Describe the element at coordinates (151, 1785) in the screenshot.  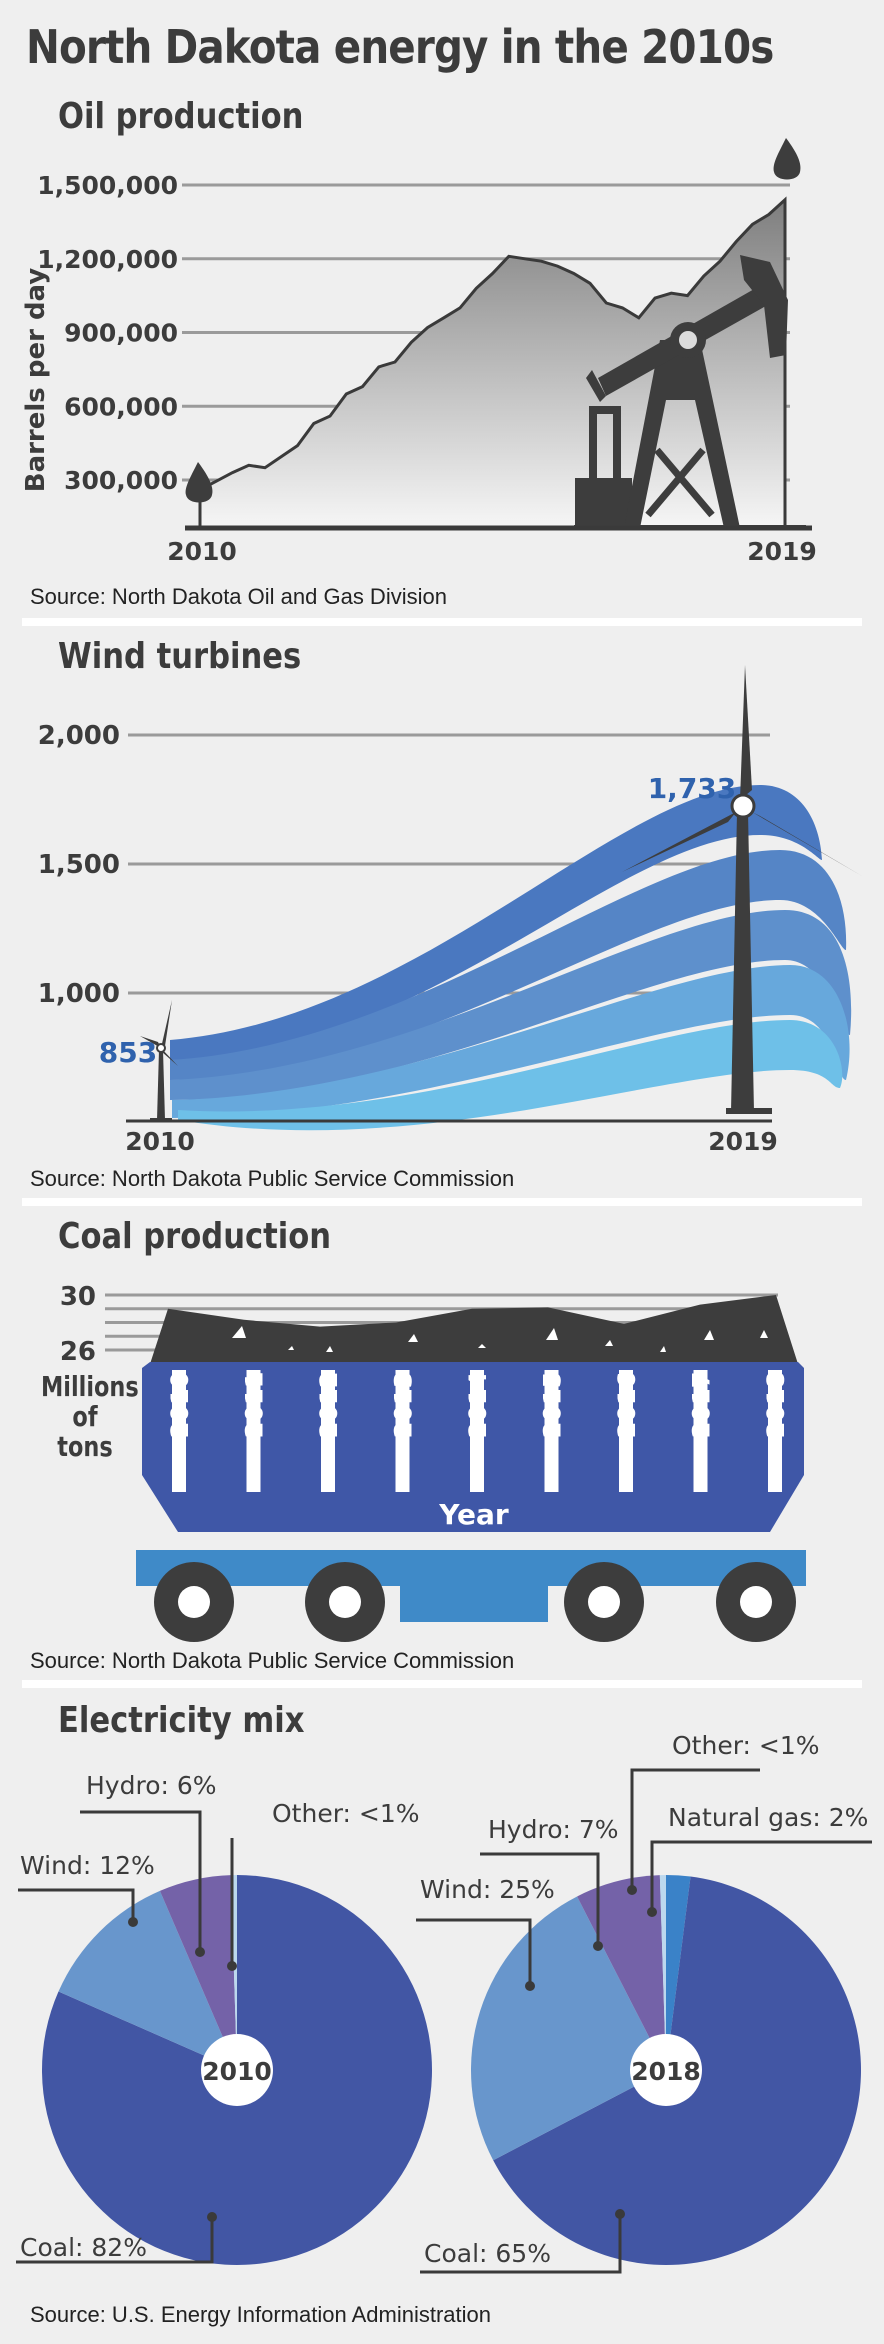
I see `pie-2010-label-hydro: Hydro: 6%` at that location.